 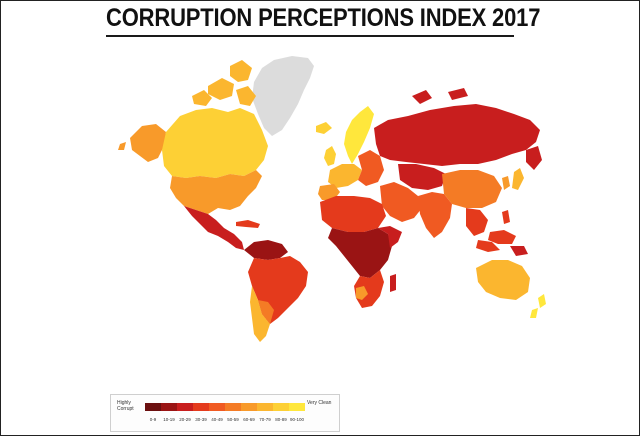 What do you see at coordinates (265, 419) in the screenshot?
I see `legend-tick-label: 70-79` at bounding box center [265, 419].